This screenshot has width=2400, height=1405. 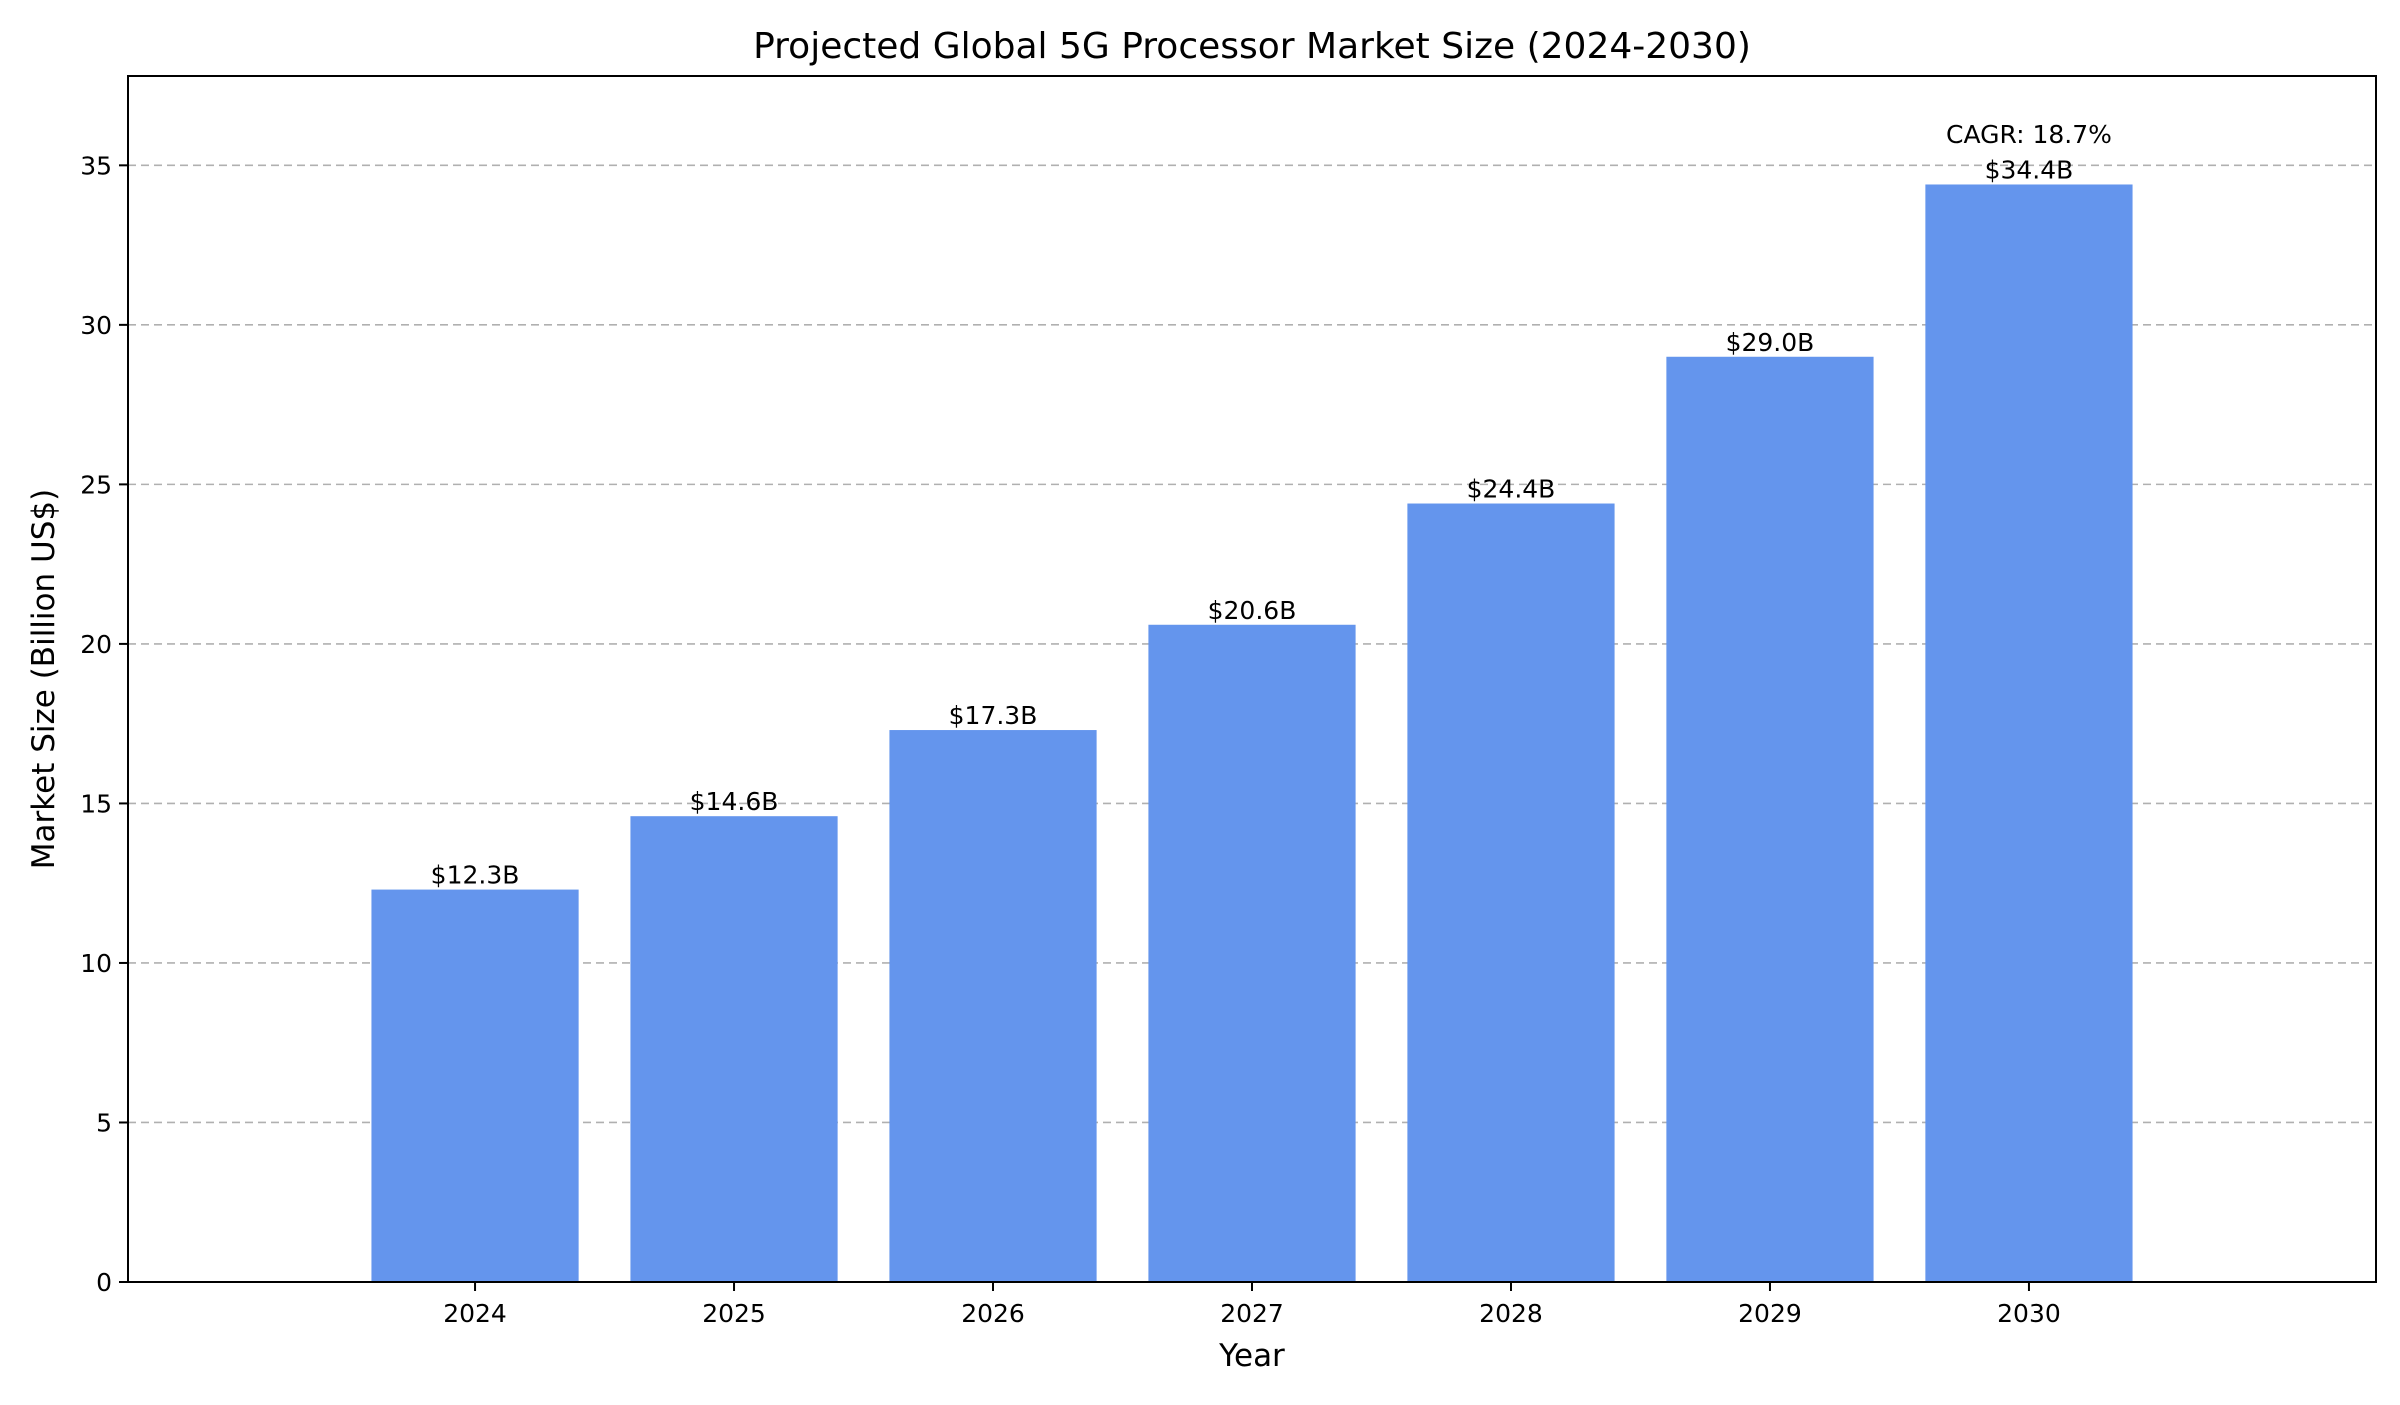 What do you see at coordinates (734, 1313) in the screenshot?
I see `x-tick-label-2025: 2025` at bounding box center [734, 1313].